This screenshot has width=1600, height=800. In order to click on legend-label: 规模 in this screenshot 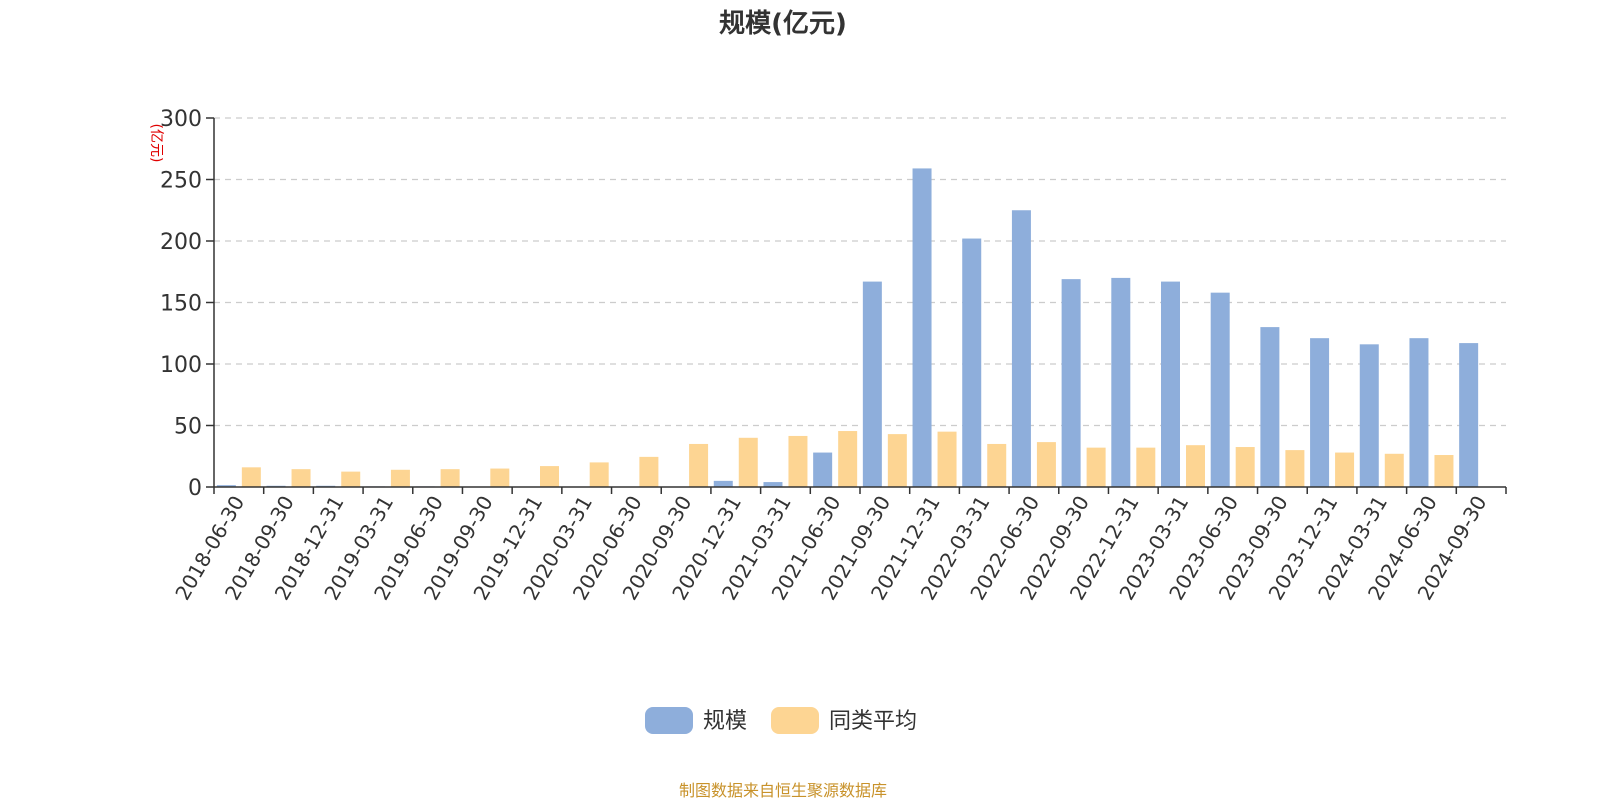, I will do `click(725, 721)`.